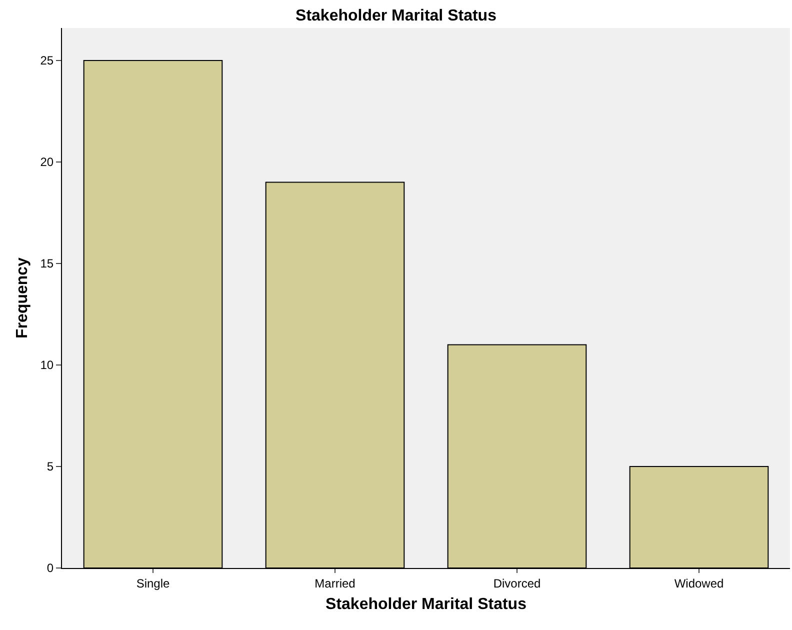  Describe the element at coordinates (47, 263) in the screenshot. I see `y-tick-label: 15` at that location.